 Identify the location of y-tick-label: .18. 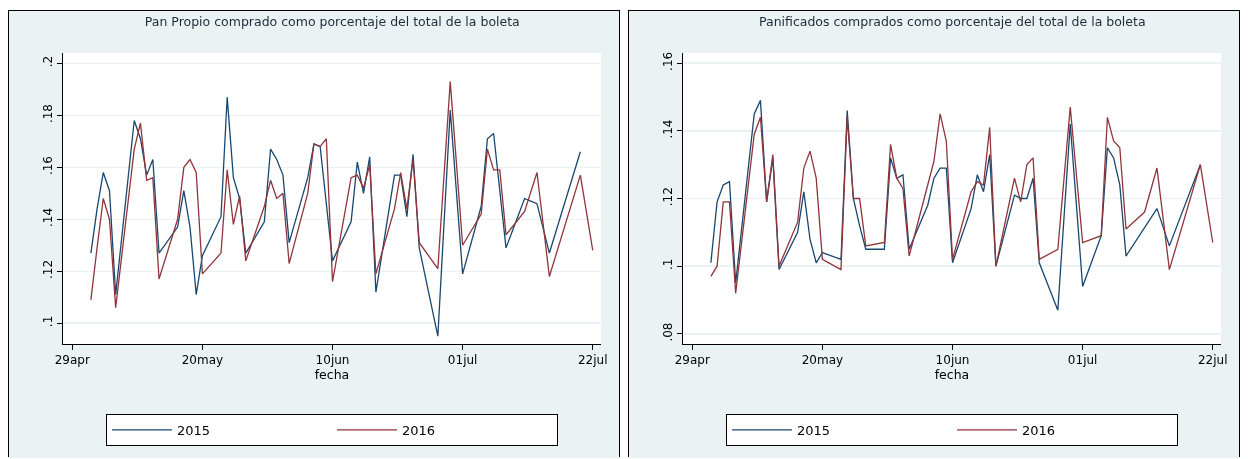
(48, 114).